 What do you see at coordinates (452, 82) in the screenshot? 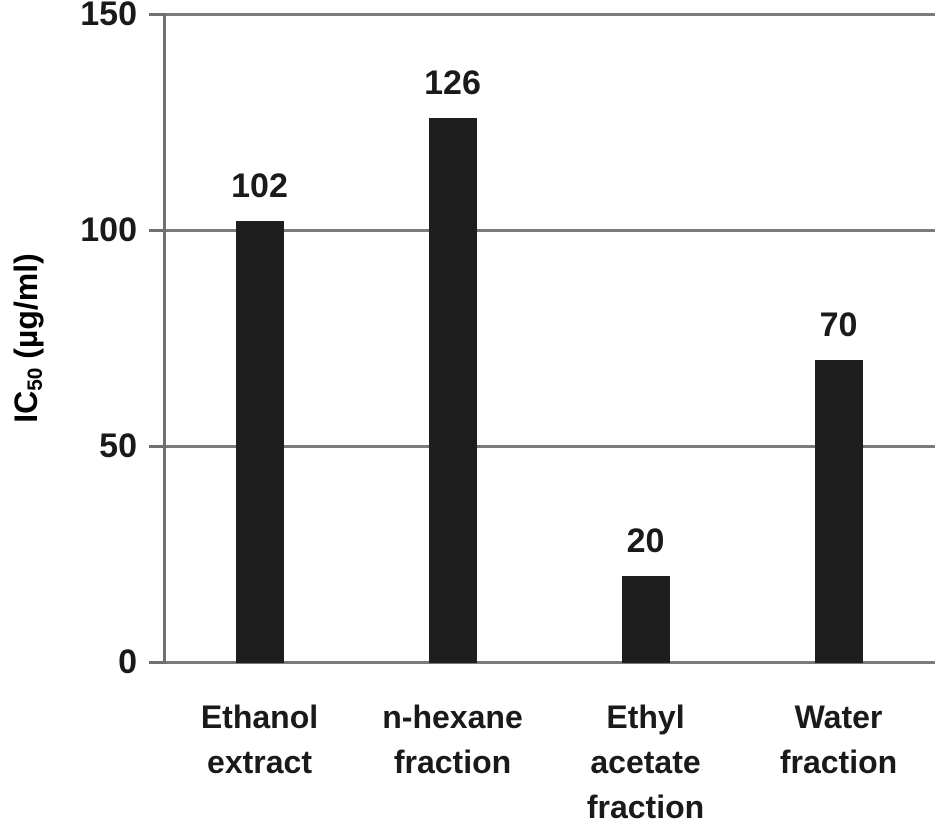
I see `bar-value-label: 126` at bounding box center [452, 82].